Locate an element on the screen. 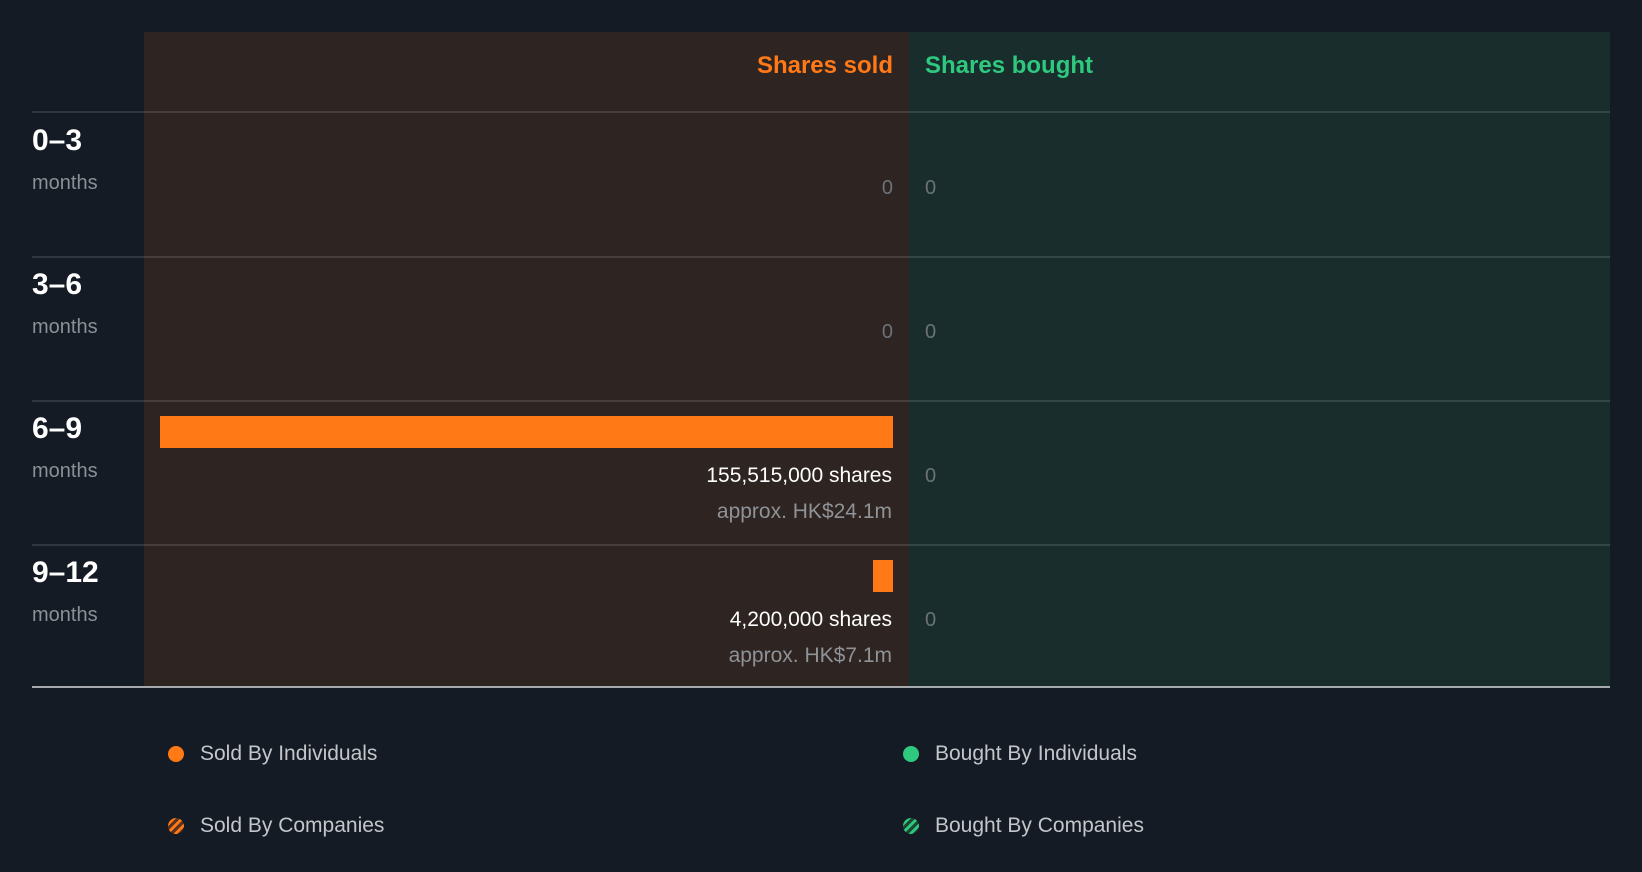  legend-bought-companies: Bought By Companies is located at coordinates (1023, 826).